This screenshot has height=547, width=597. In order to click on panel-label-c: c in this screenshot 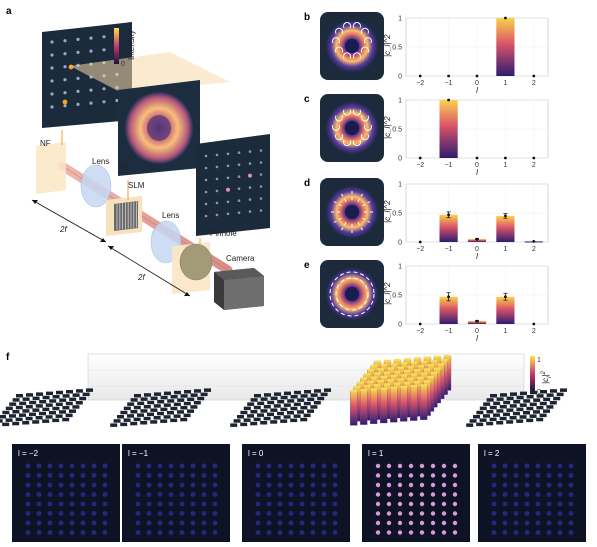, I will do `click(307, 99)`.